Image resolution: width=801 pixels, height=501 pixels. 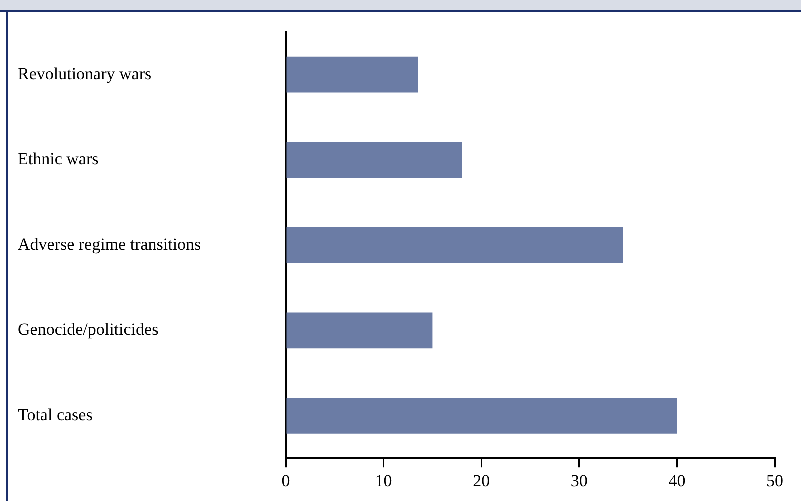 I want to click on x-tick-label: 20, so click(x=481, y=480).